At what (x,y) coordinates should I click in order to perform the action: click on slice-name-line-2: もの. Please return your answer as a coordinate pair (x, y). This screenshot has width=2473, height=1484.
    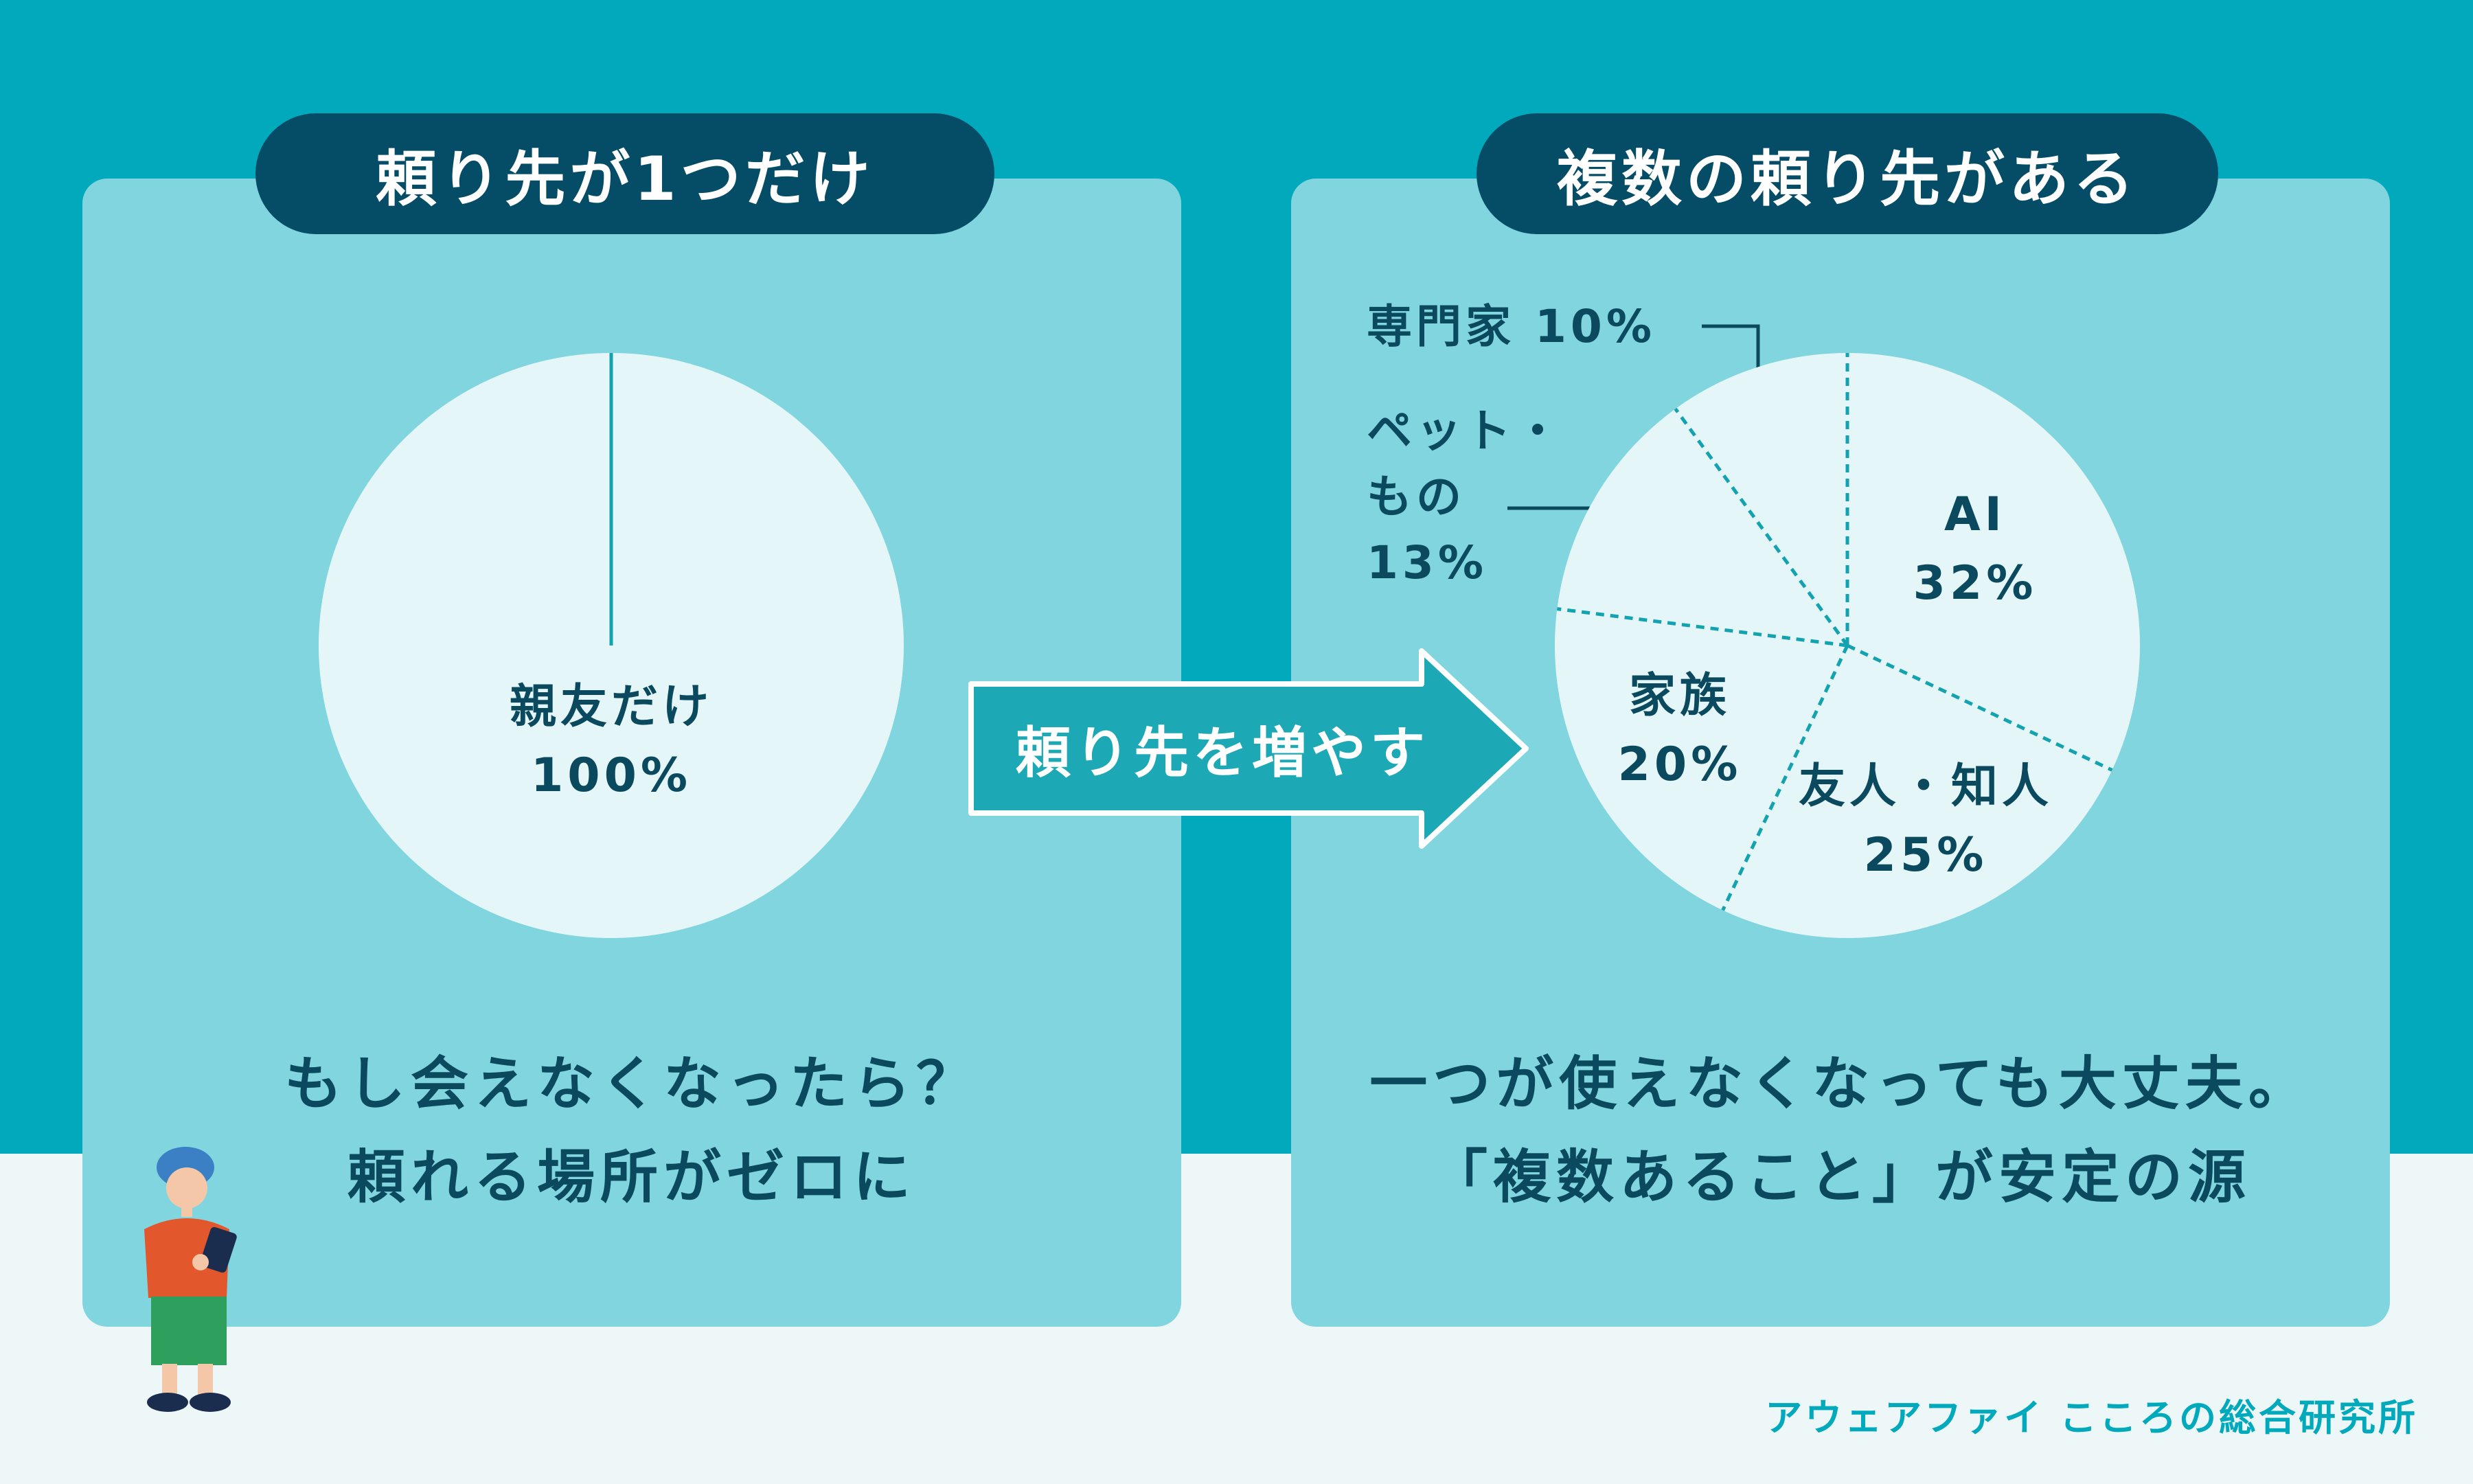
    Looking at the image, I should click on (1417, 497).